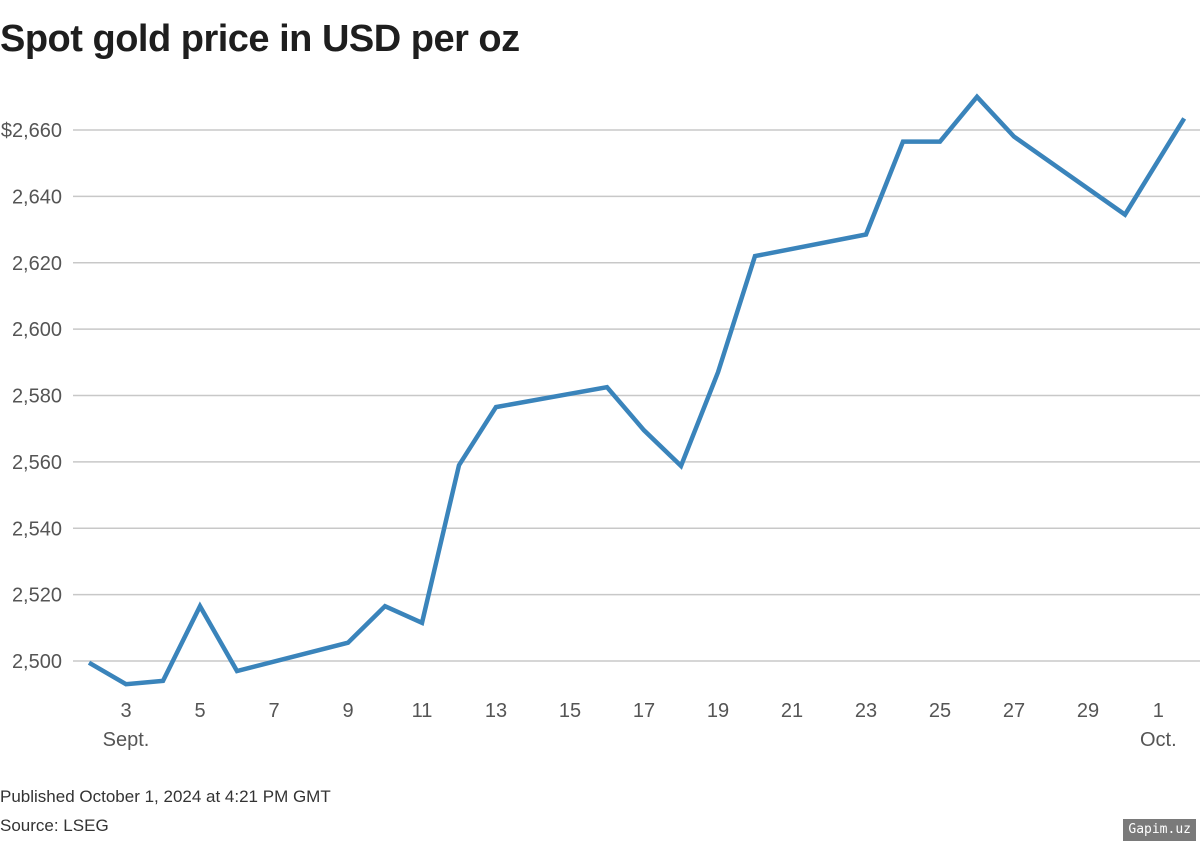 Image resolution: width=1200 pixels, height=845 pixels. I want to click on y-tick-label: 2,520, so click(37, 596).